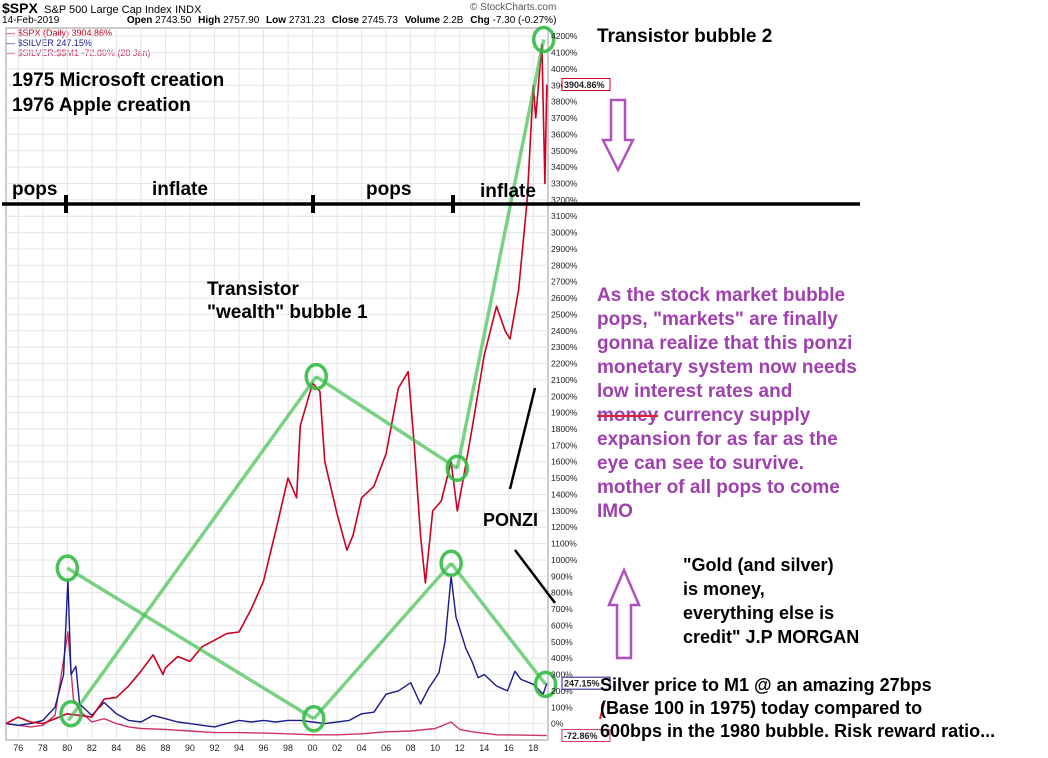 This screenshot has height=758, width=1048. I want to click on y-tick-label: 2300%, so click(564, 347).